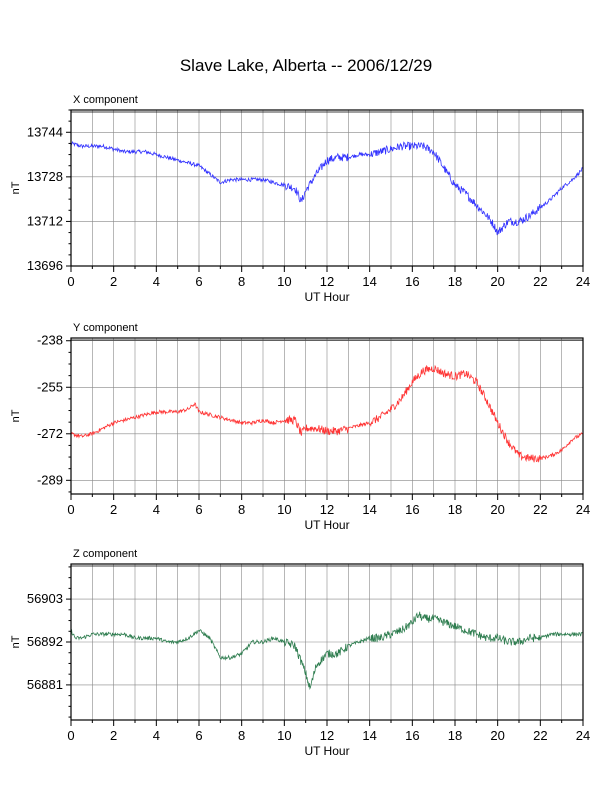 The height and width of the screenshot is (792, 612). I want to click on y-tick-label: 56892, so click(45, 641).